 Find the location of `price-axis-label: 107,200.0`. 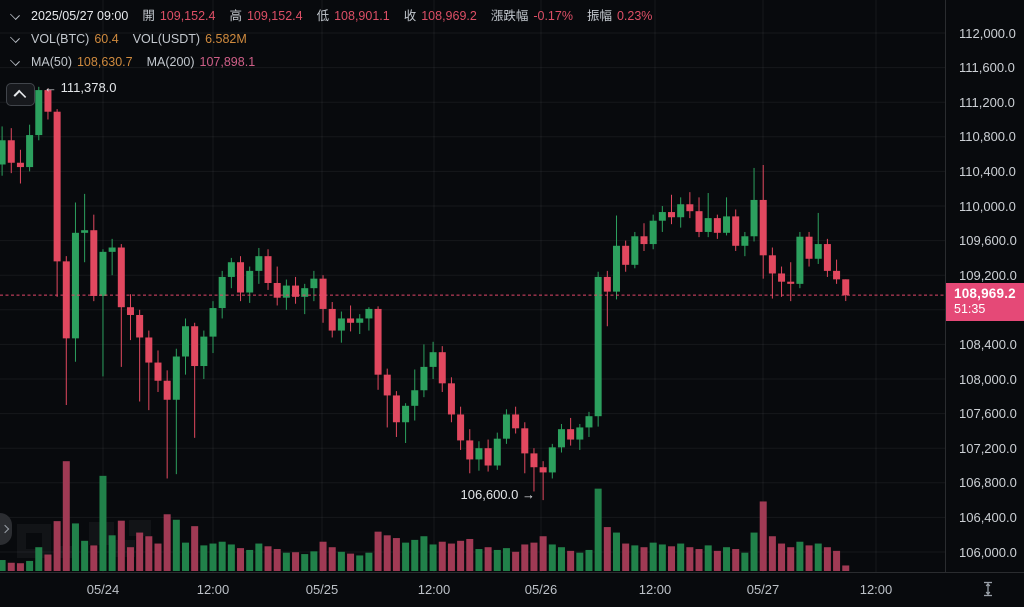

price-axis-label: 107,200.0 is located at coordinates (988, 448).